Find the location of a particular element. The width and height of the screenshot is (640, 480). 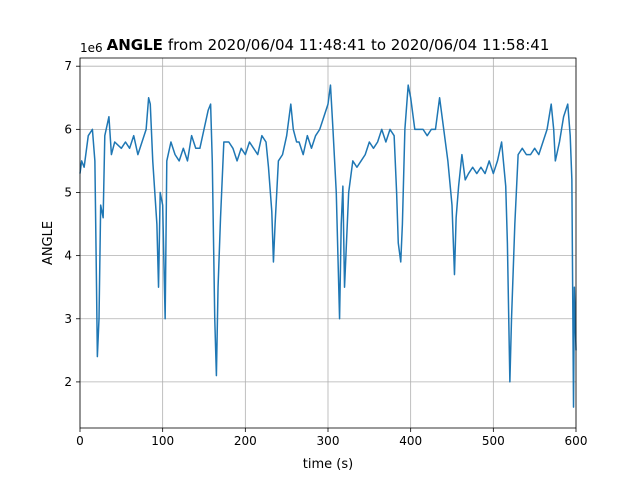

offset-text: 1e6 is located at coordinates (91, 48).